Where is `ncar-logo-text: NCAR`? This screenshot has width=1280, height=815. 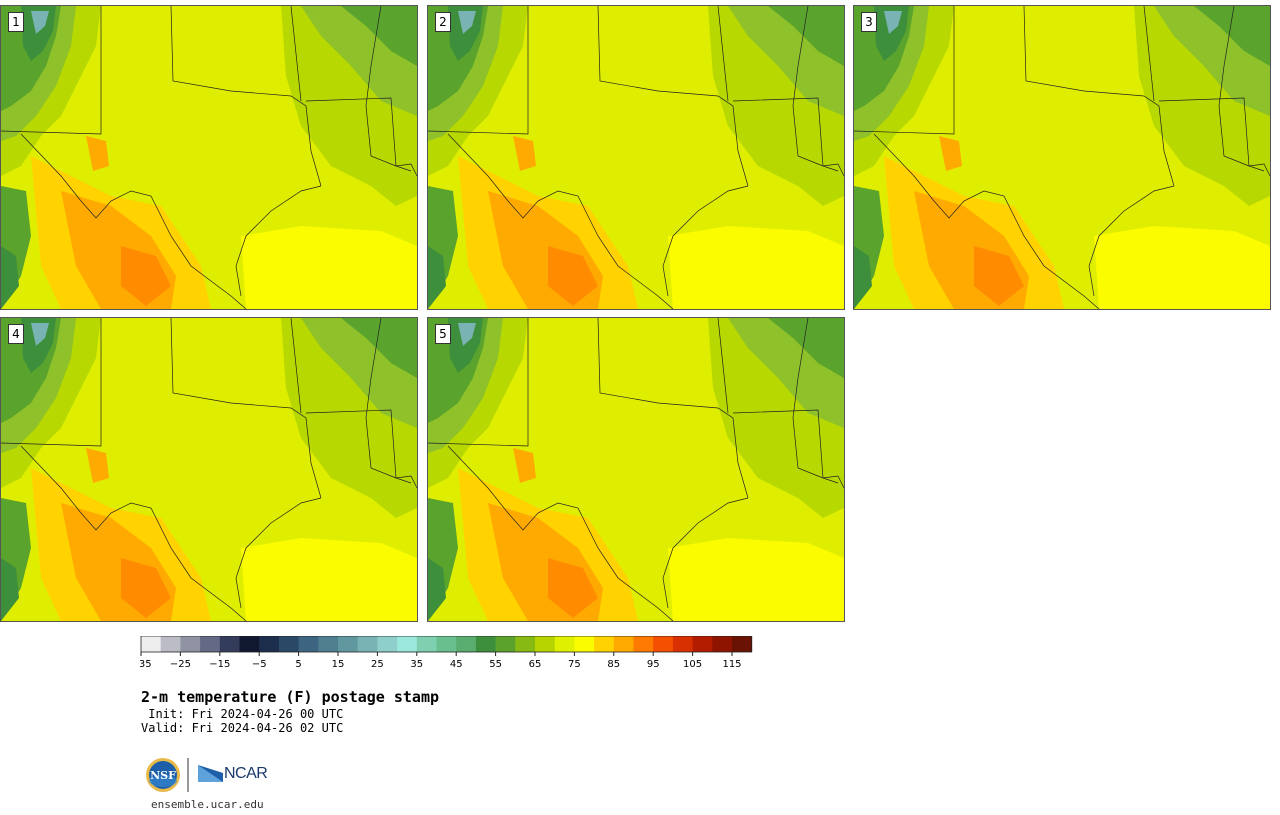 ncar-logo-text: NCAR is located at coordinates (246, 773).